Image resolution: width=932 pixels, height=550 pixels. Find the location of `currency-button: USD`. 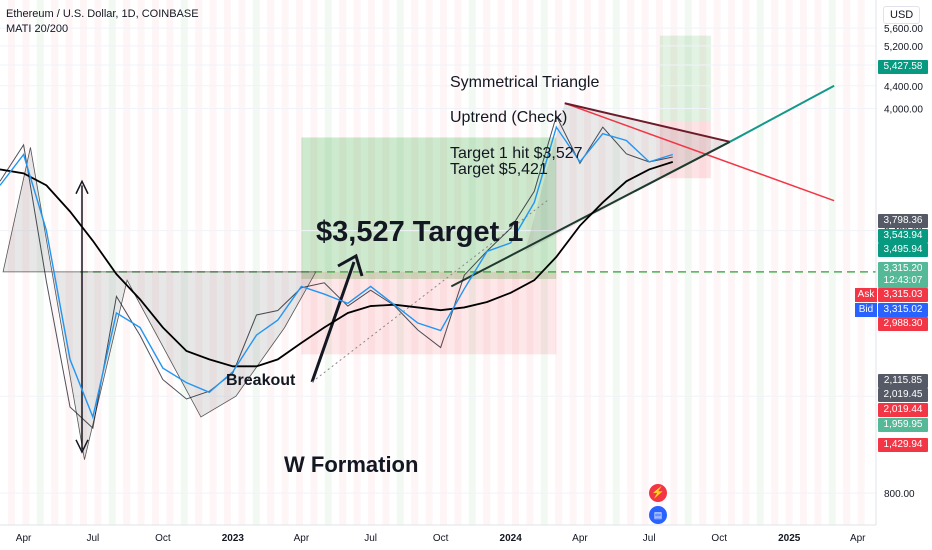

currency-button: USD is located at coordinates (902, 15).